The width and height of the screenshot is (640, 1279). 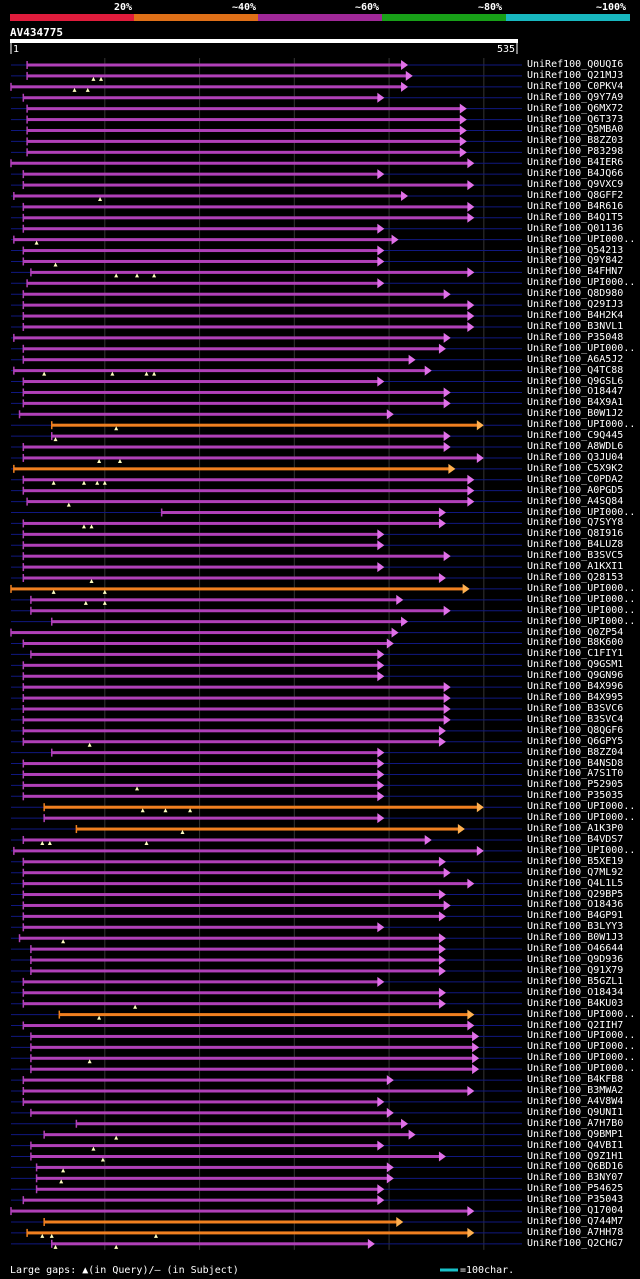 I want to click on hit-label: UniRef100_Q744M7, so click(x=575, y=1221).